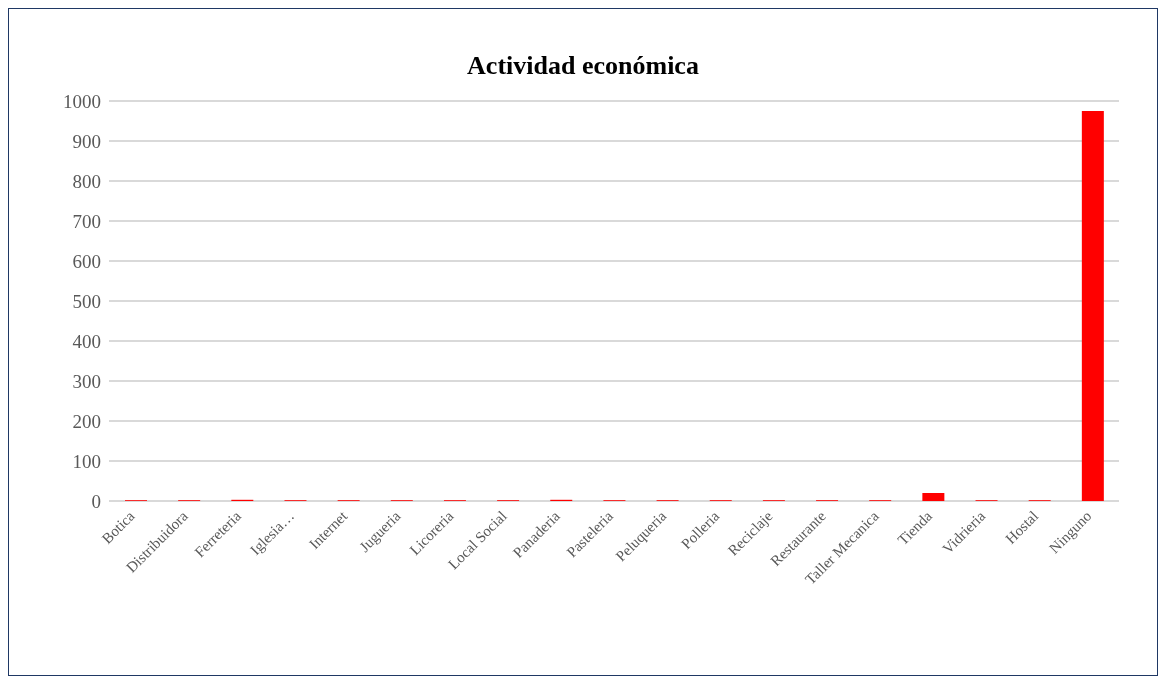 The width and height of the screenshot is (1170, 686). Describe the element at coordinates (86, 301) in the screenshot. I see `y-tick-label: 500` at that location.